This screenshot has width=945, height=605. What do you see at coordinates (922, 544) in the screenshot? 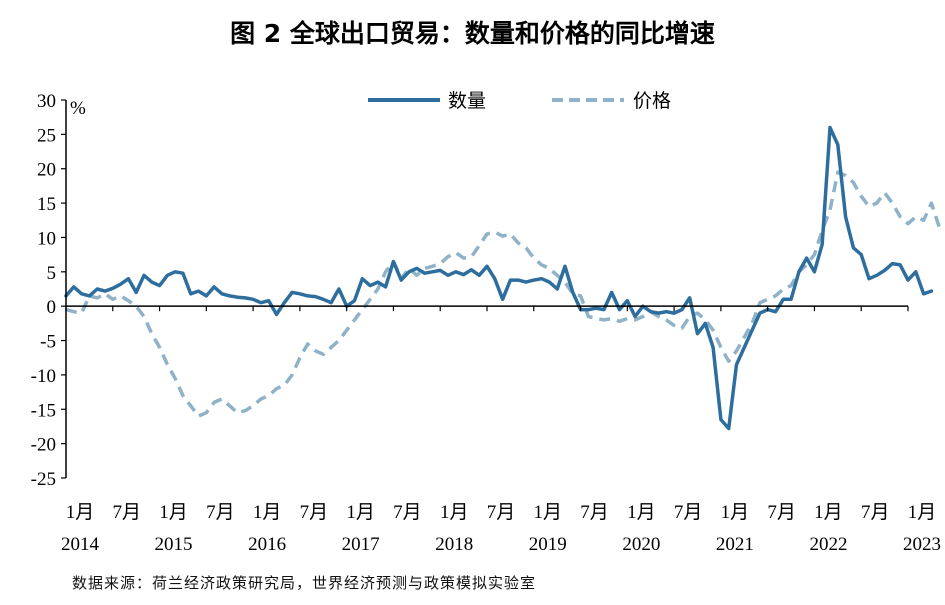
I see `x-tick-year-label: 2023` at bounding box center [922, 544].